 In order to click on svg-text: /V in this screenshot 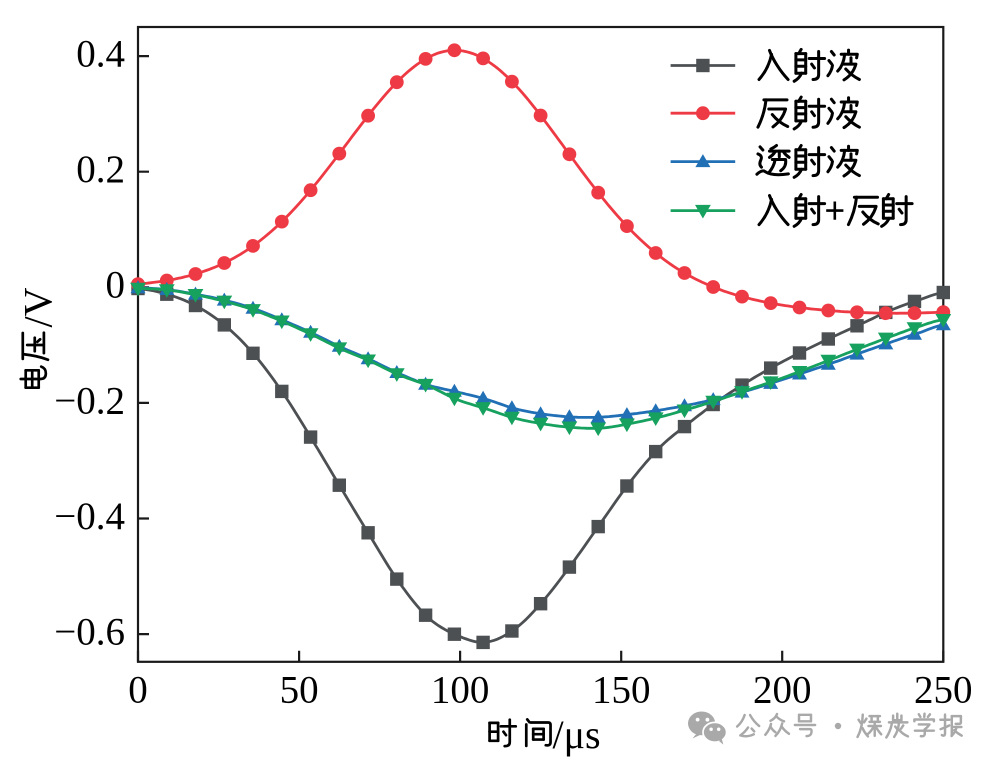, I will do `click(38, 307)`.